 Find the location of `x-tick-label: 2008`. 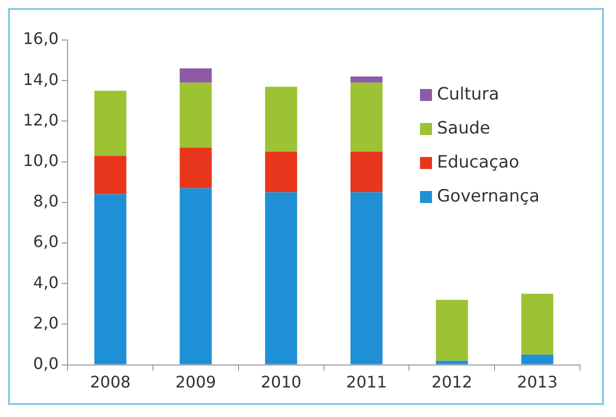

x-tick-label: 2008 is located at coordinates (110, 382).